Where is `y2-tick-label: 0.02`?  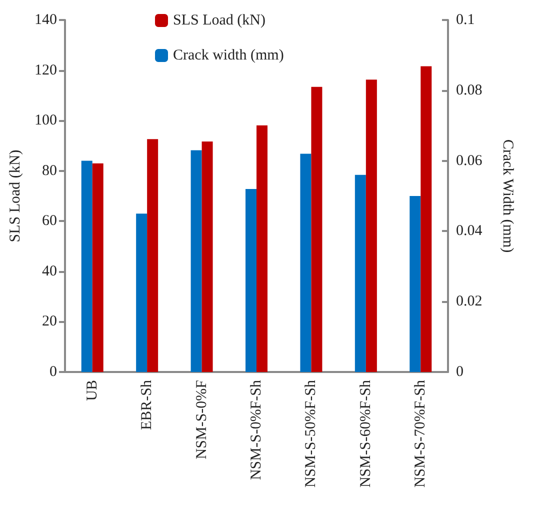 y2-tick-label: 0.02 is located at coordinates (469, 302).